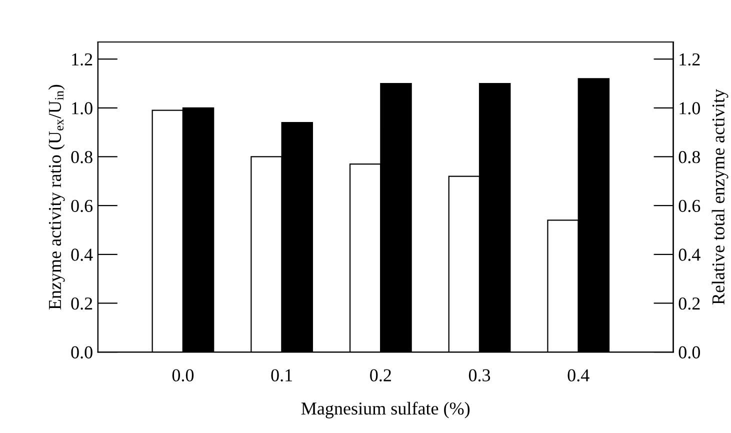 The width and height of the screenshot is (731, 433). Describe the element at coordinates (183, 375) in the screenshot. I see `x-tick-label: 0.0` at that location.